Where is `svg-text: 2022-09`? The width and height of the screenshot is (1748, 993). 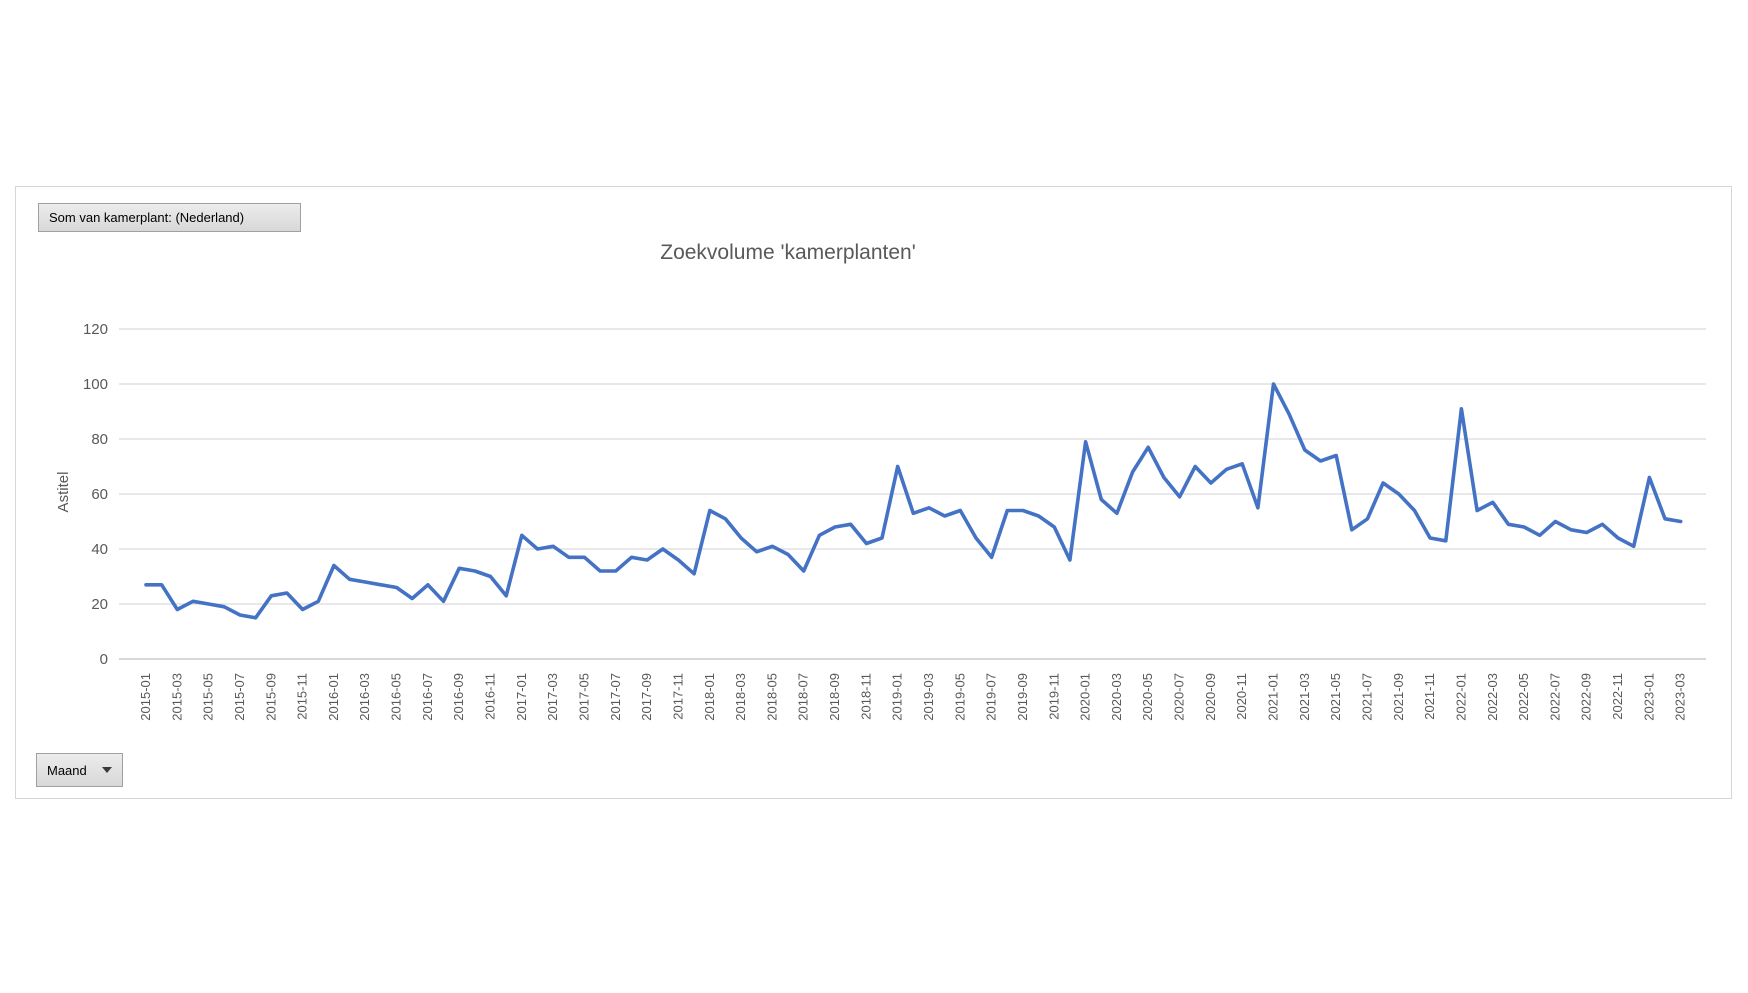
svg-text: 2022-09 is located at coordinates (1586, 697).